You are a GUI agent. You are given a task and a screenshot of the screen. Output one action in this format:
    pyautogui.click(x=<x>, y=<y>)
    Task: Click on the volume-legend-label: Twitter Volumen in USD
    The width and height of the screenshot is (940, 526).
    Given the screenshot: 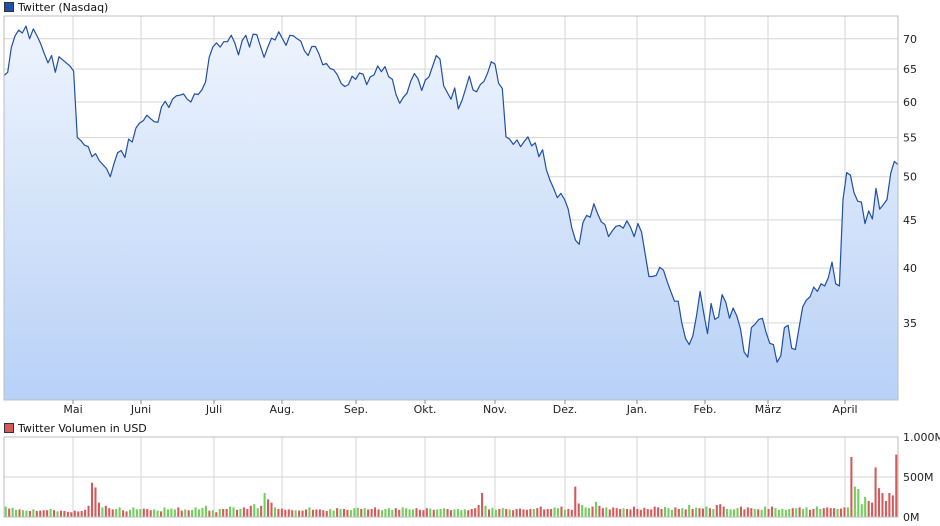 What is the action you would take?
    pyautogui.click(x=82, y=428)
    